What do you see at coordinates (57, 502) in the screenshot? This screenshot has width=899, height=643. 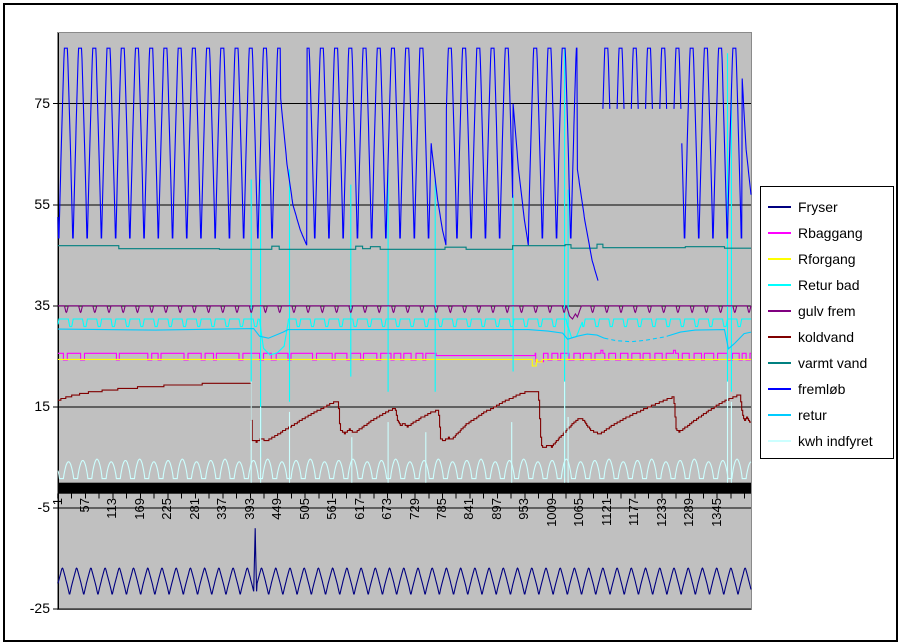 I see `x-axis-label: 1` at bounding box center [57, 502].